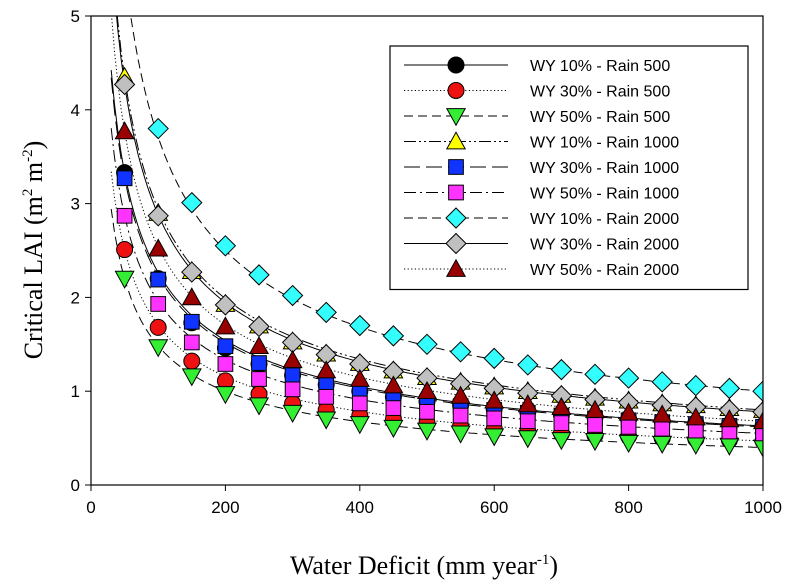 This screenshot has height=587, width=800. I want to click on y-tick-label: 1, so click(75, 391).